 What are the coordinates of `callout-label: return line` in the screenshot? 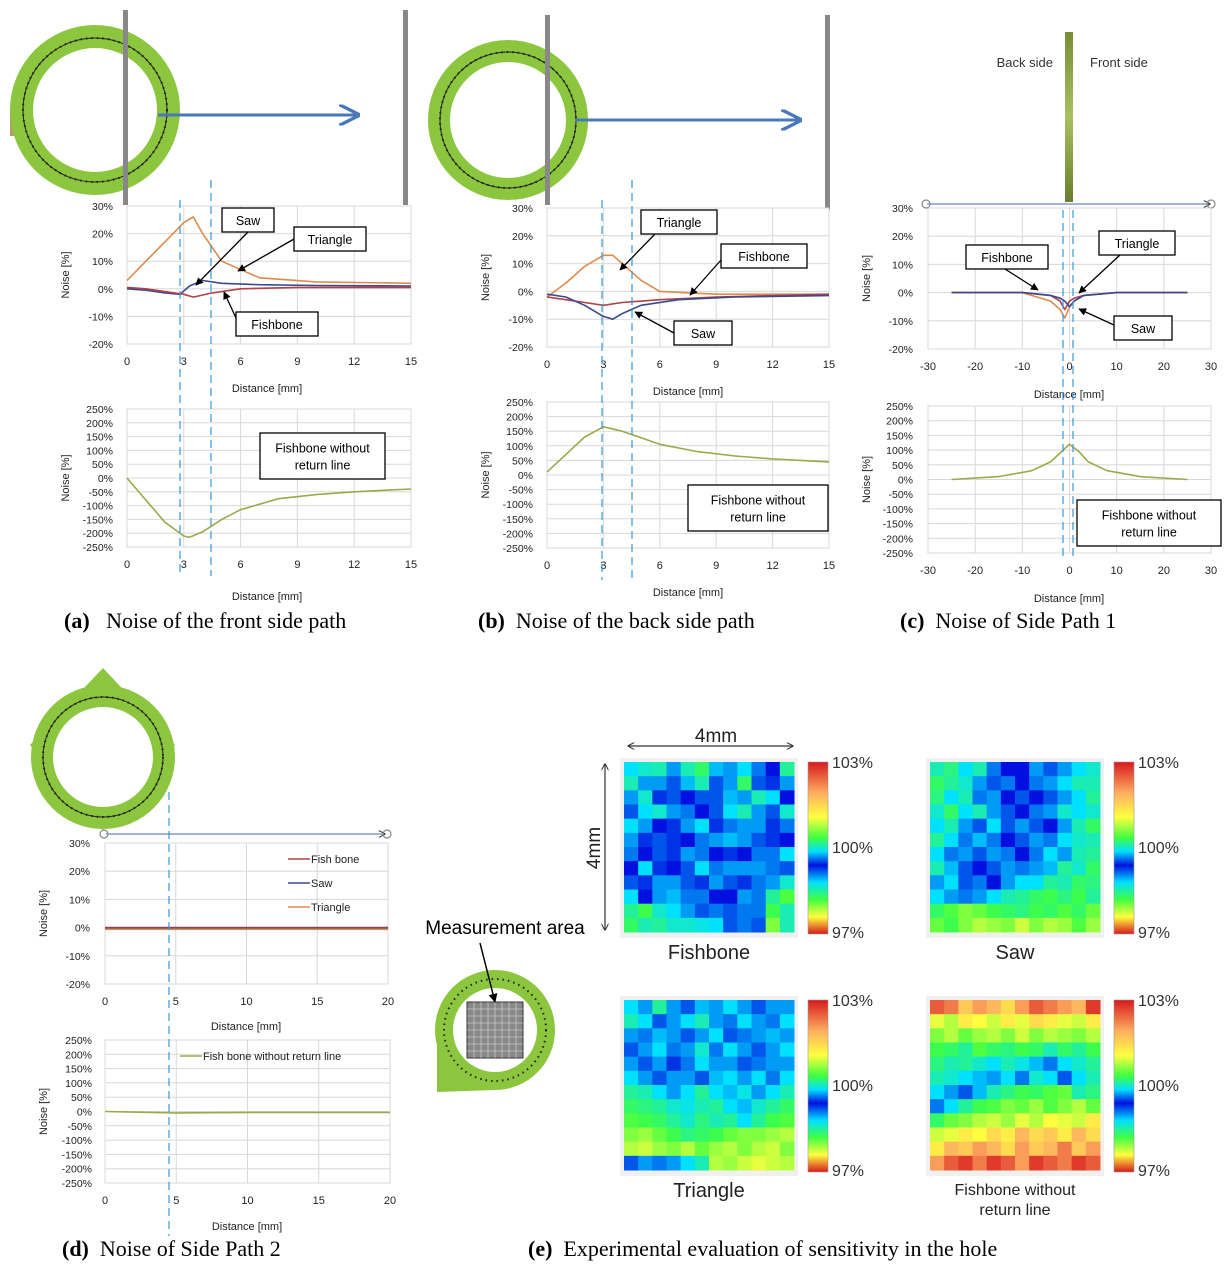 It's located at (1149, 533).